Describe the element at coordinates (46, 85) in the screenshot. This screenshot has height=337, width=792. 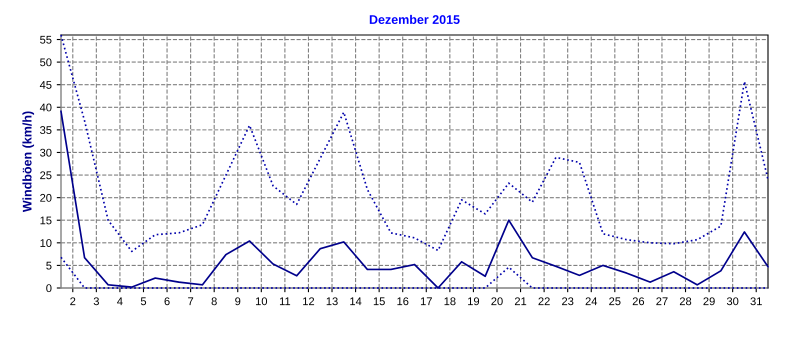
I see `y-tick-label: 45` at that location.